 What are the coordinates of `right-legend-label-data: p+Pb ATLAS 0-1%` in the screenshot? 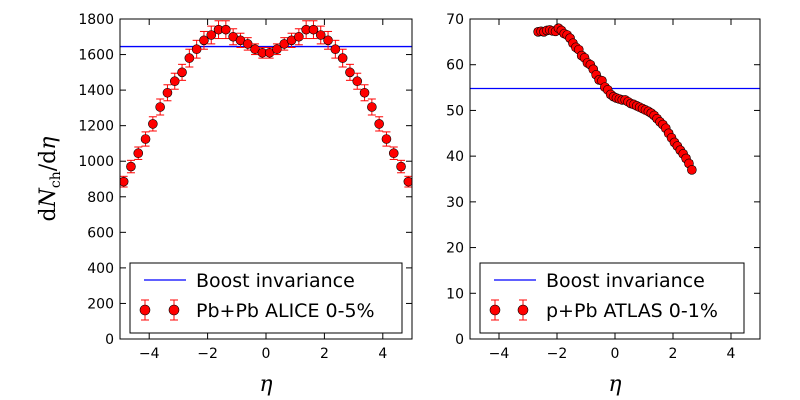 It's located at (632, 311).